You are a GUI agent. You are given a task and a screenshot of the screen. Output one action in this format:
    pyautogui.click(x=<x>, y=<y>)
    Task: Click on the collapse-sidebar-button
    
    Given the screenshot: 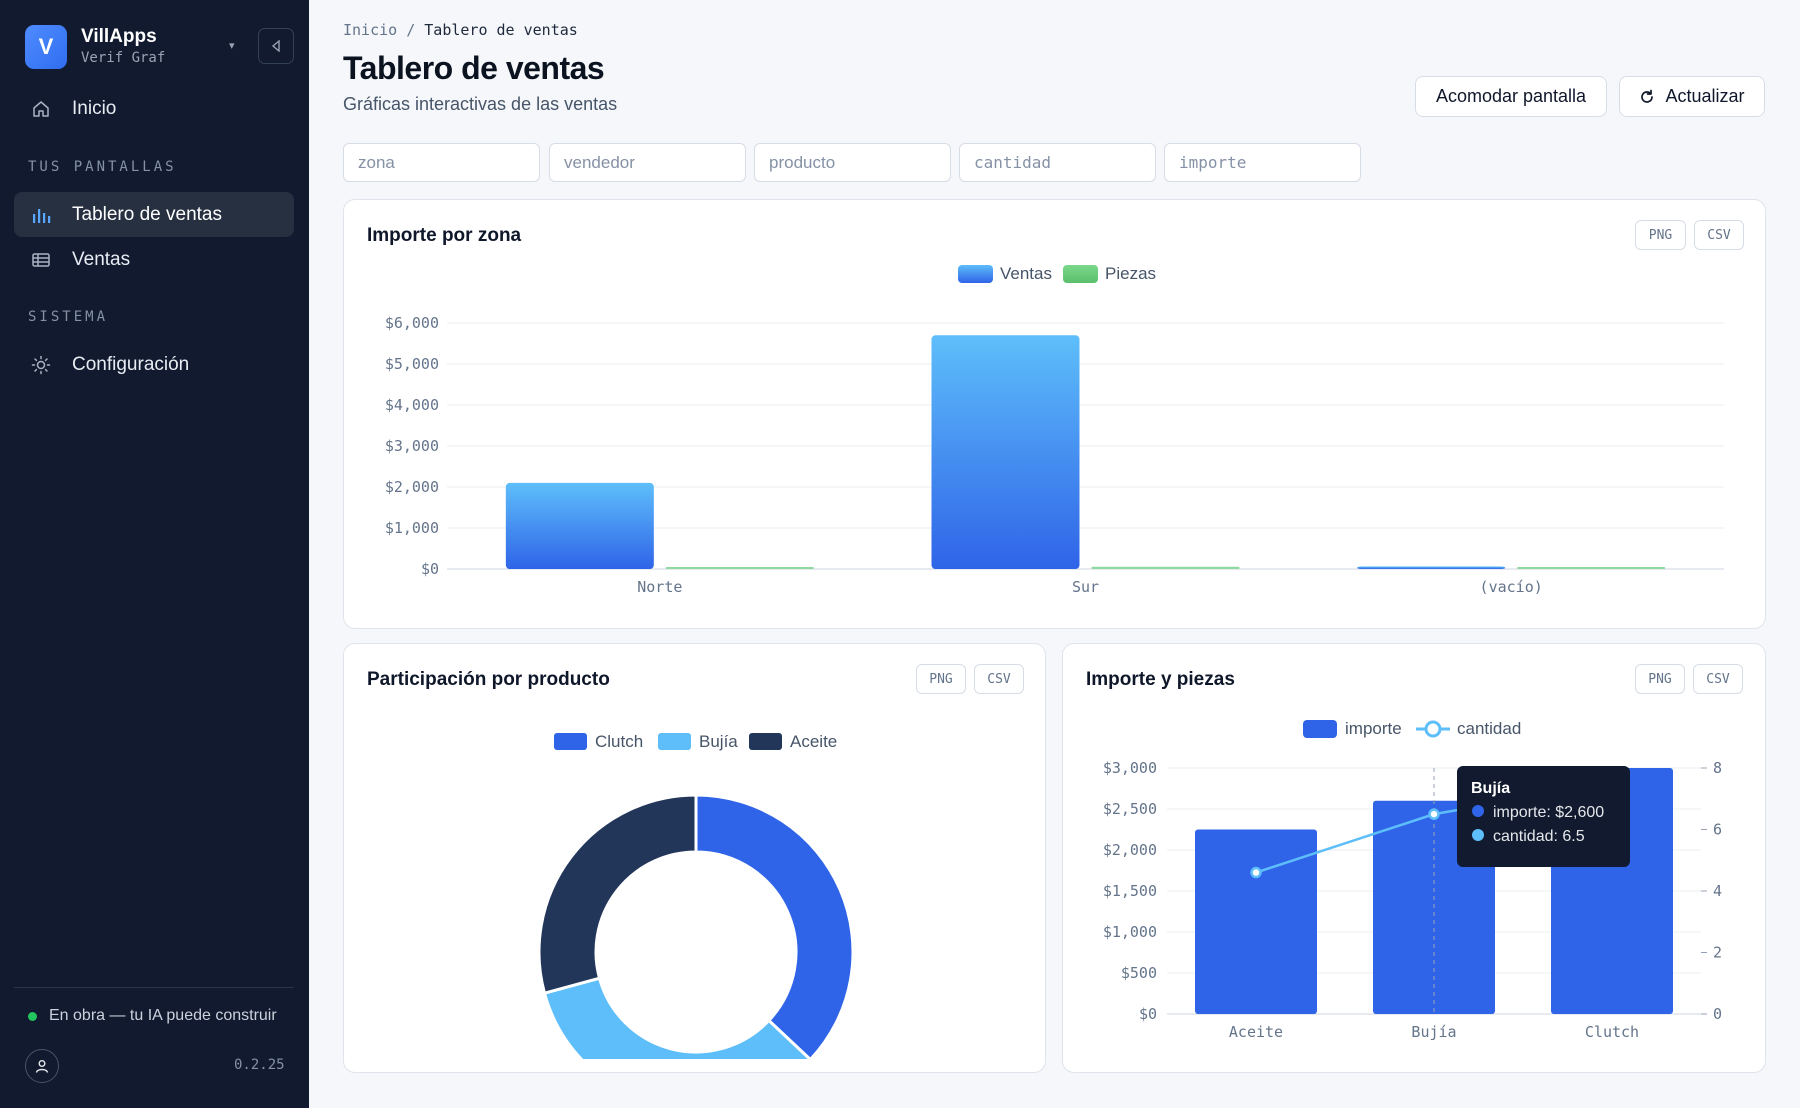 What is the action you would take?
    pyautogui.click(x=276, y=46)
    